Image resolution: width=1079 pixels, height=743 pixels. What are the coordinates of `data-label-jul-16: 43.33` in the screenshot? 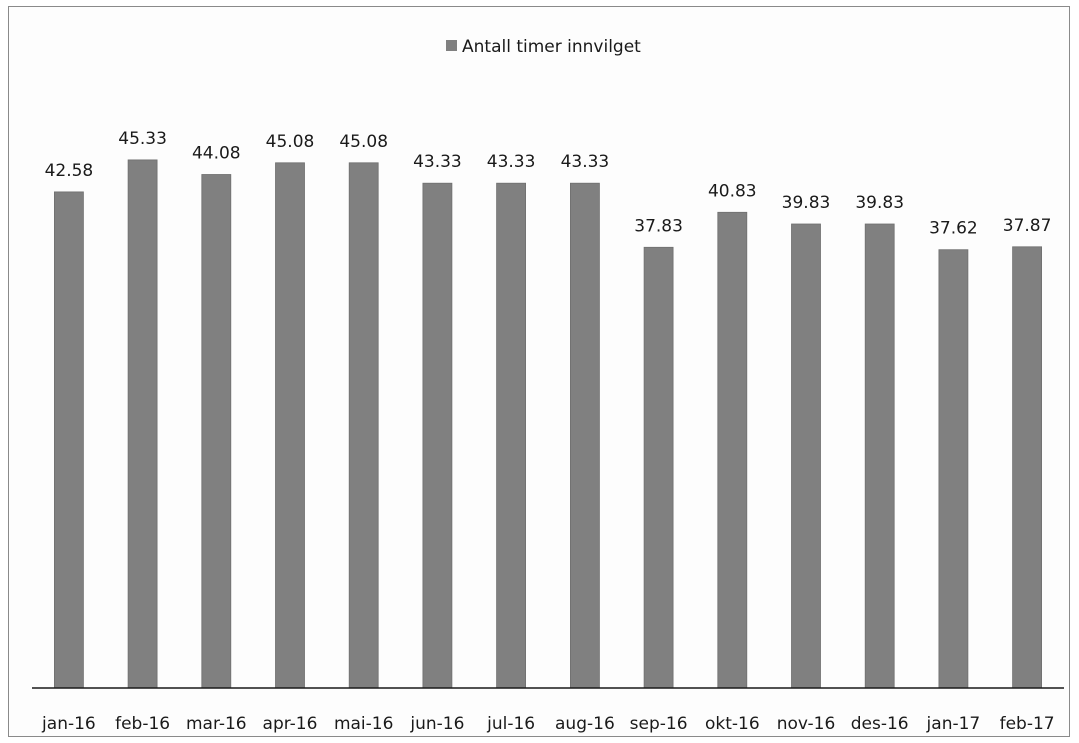 It's located at (511, 162).